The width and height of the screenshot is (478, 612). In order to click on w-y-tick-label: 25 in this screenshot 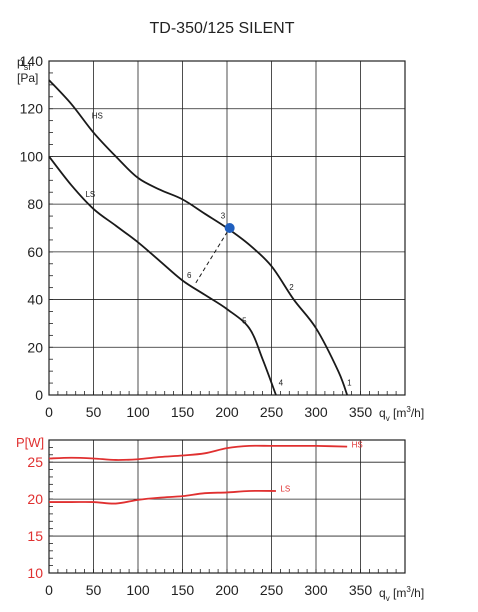, I will do `click(35, 462)`.